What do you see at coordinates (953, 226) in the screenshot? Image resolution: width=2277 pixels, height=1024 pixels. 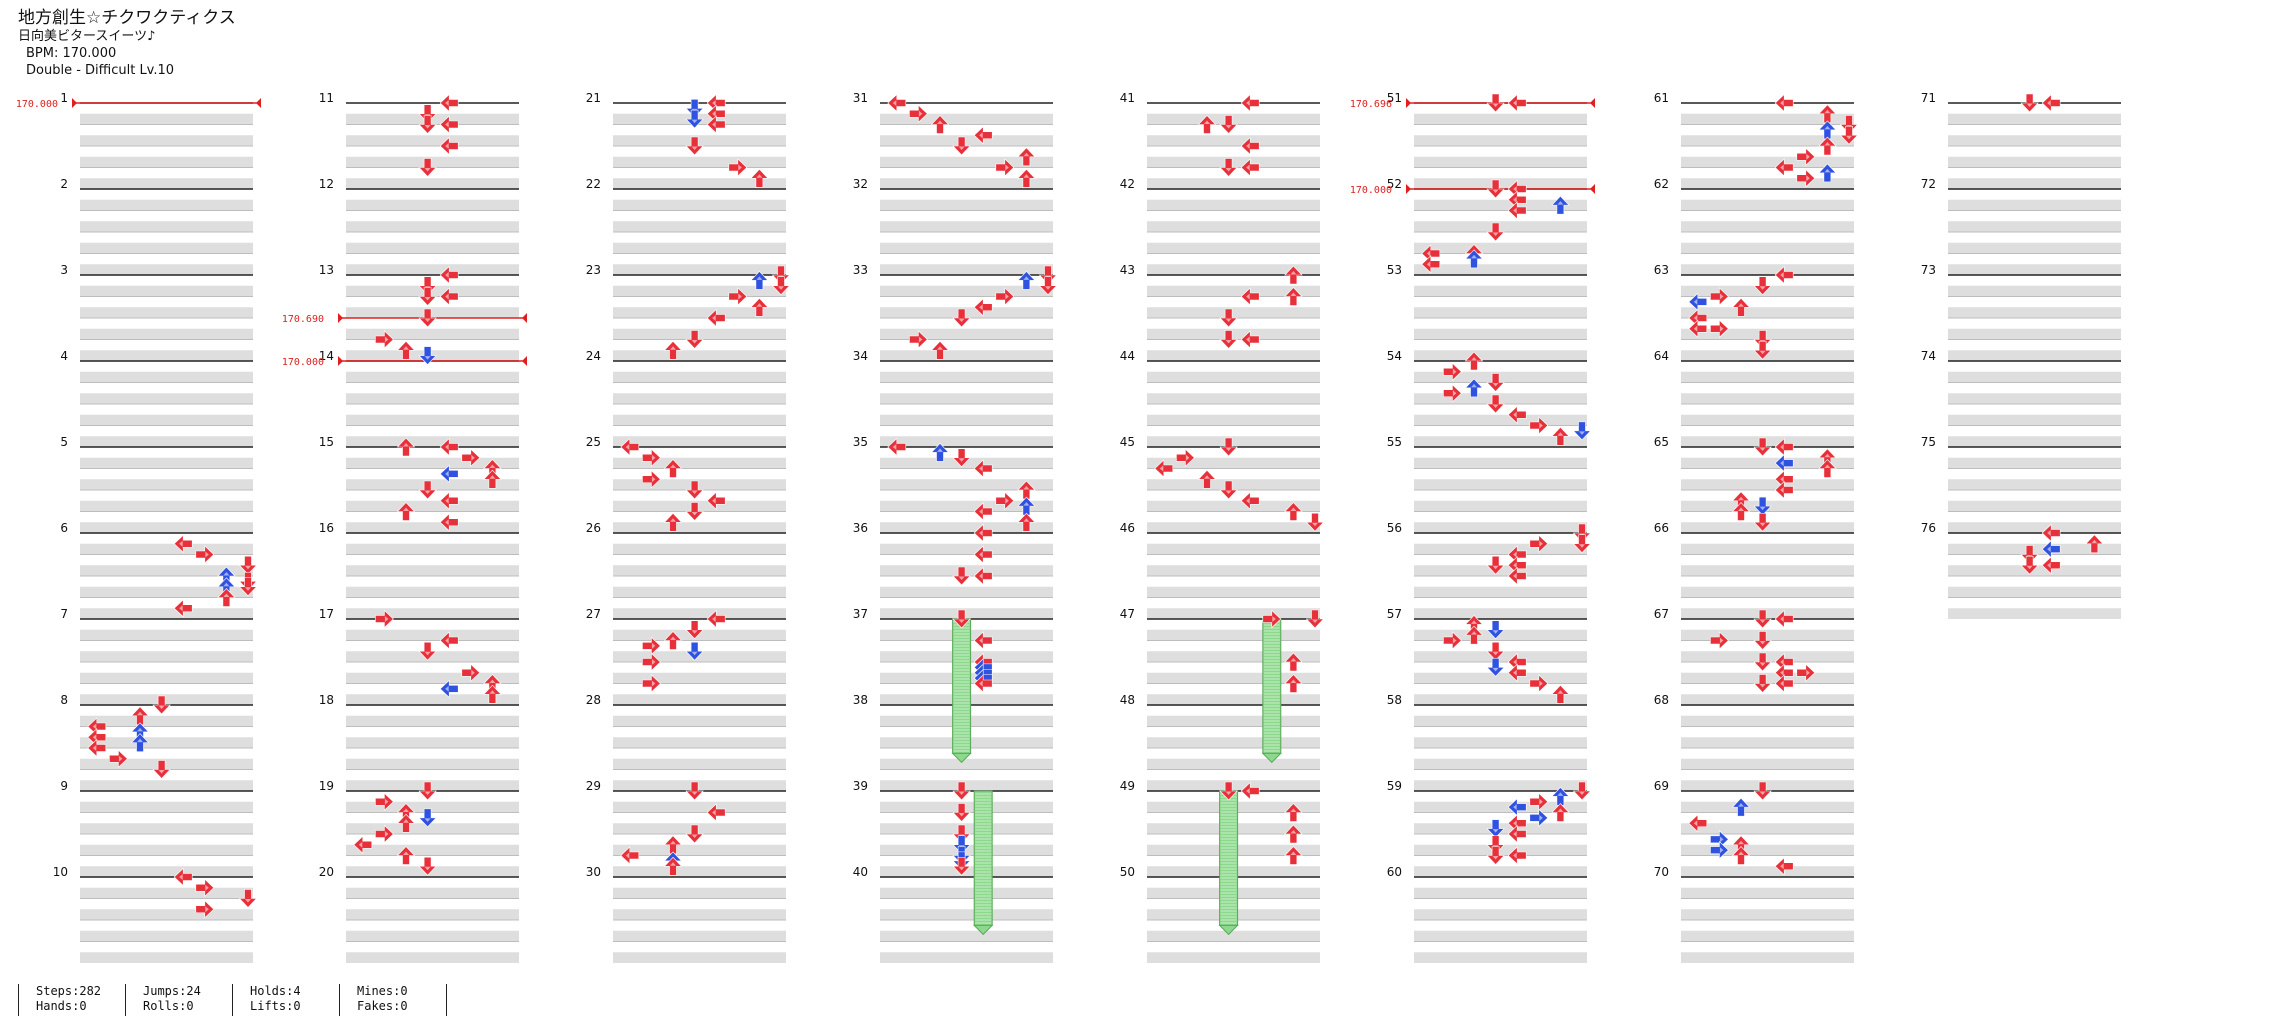 I see `measure-32: 32` at bounding box center [953, 226].